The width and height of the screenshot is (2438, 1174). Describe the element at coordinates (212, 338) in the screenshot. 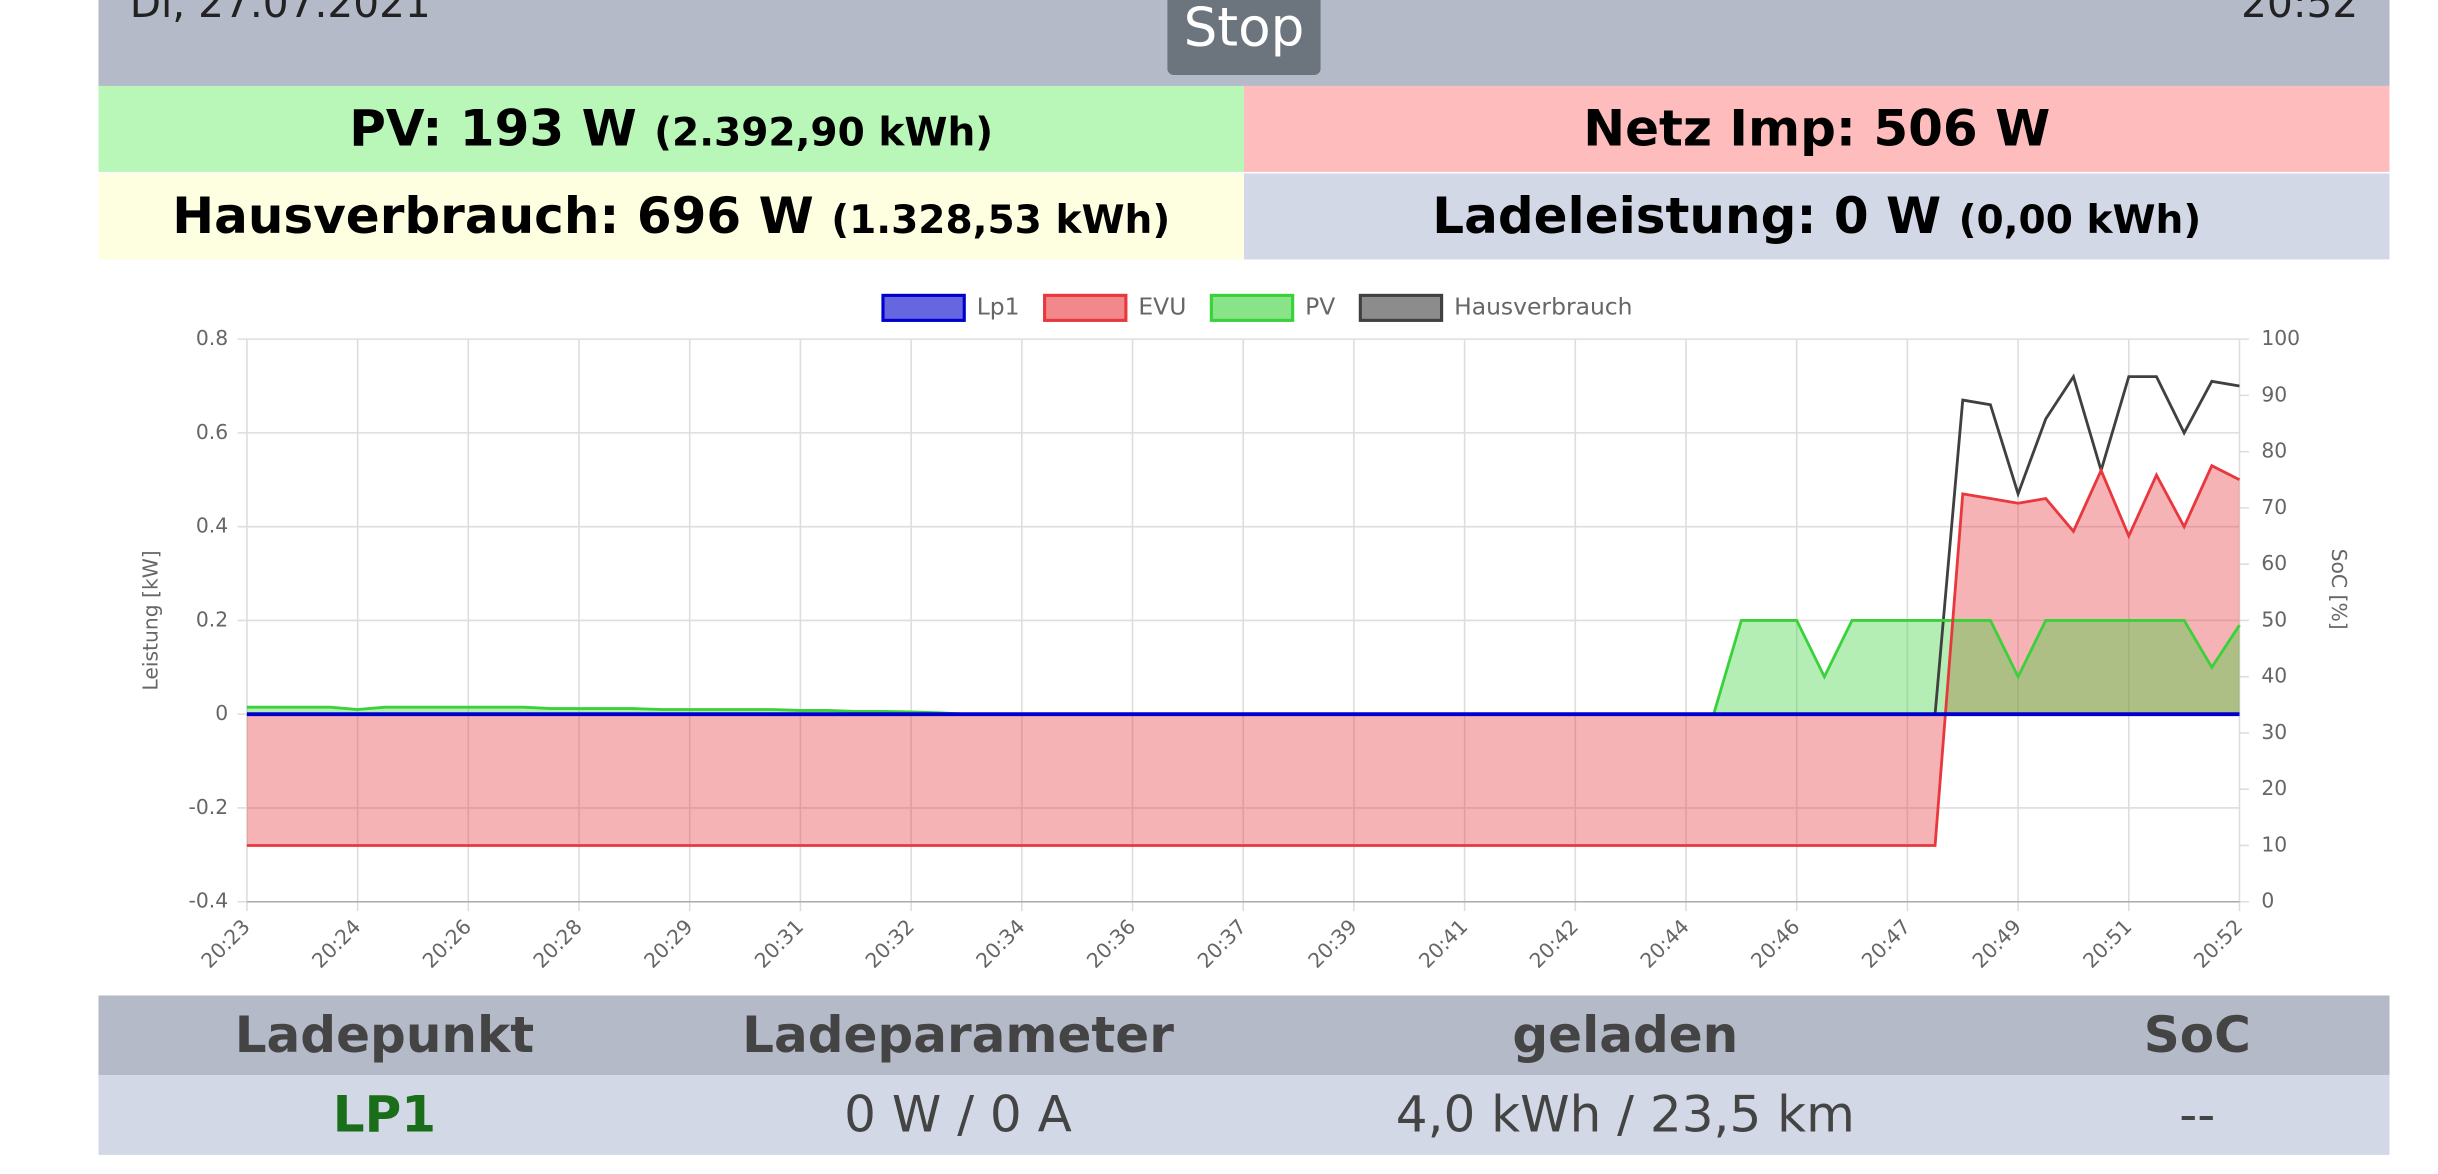

I see `y-tick-label: 0.8` at that location.